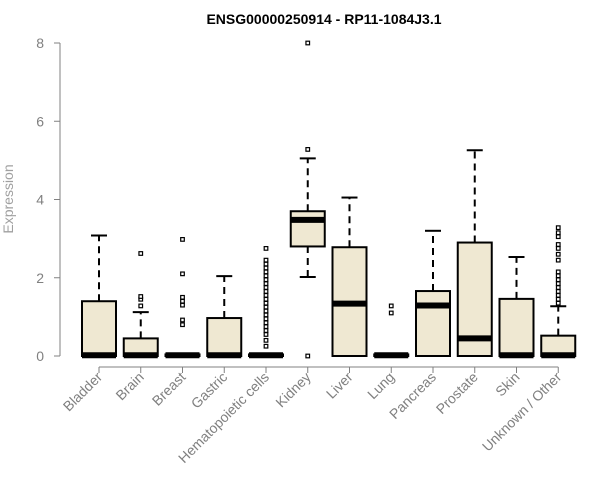  What do you see at coordinates (169, 389) in the screenshot?
I see `x-tick-label: Breast` at bounding box center [169, 389].